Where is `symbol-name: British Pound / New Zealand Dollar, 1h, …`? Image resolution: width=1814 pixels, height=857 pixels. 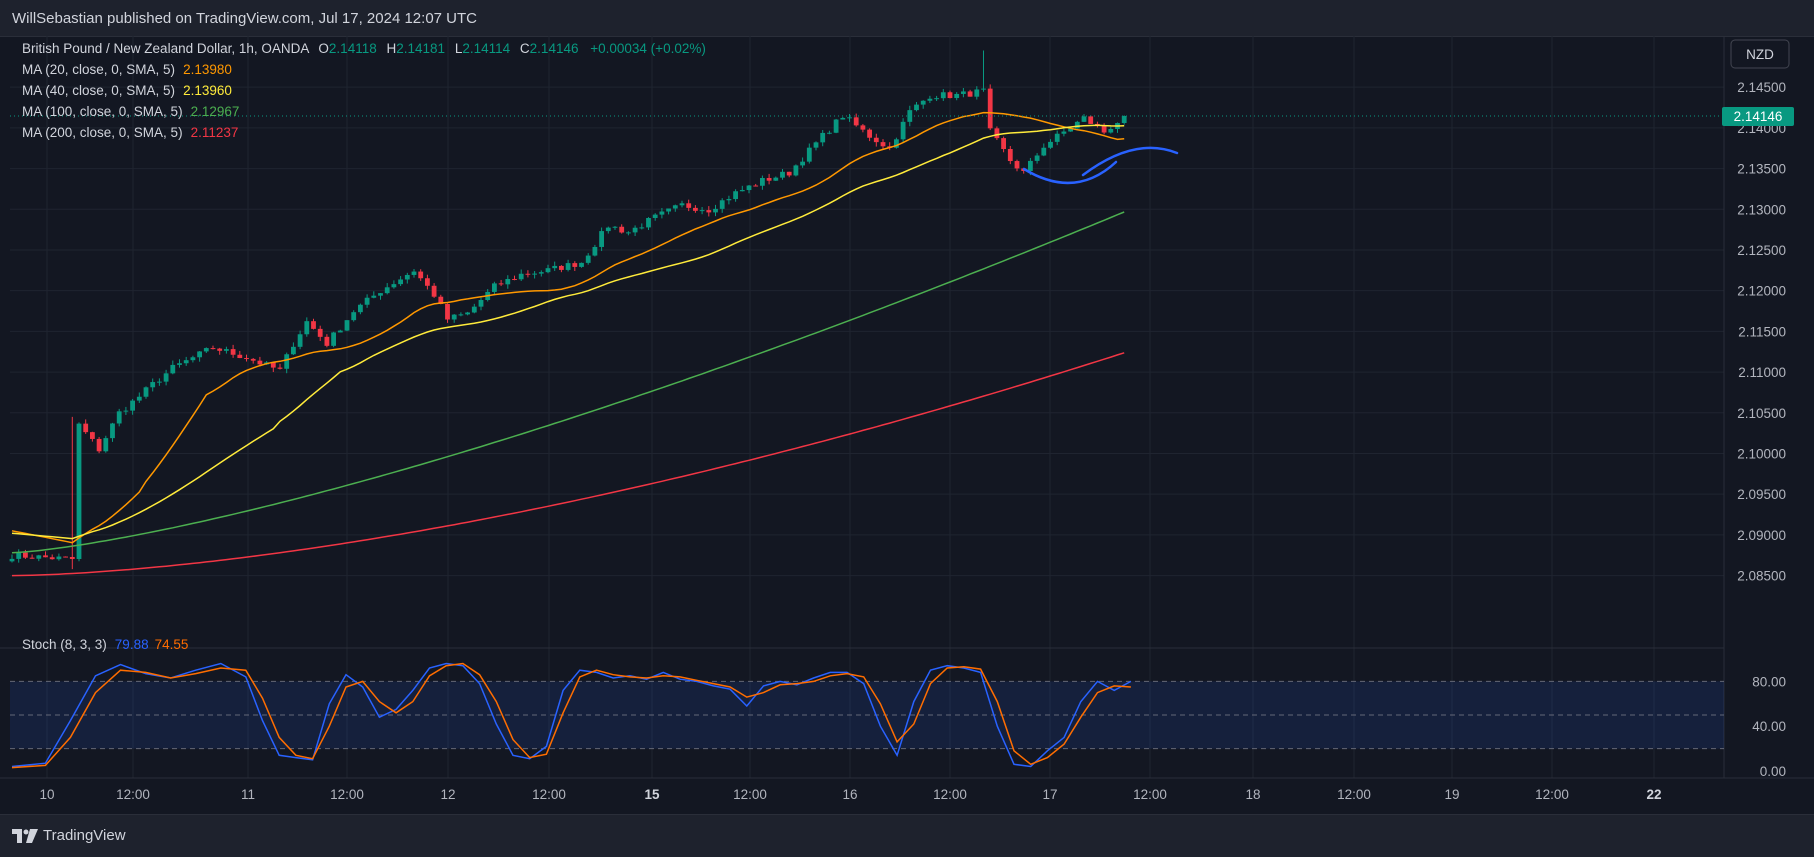 symbol-name: British Pound / New Zealand Dollar, 1h, … is located at coordinates (165, 48).